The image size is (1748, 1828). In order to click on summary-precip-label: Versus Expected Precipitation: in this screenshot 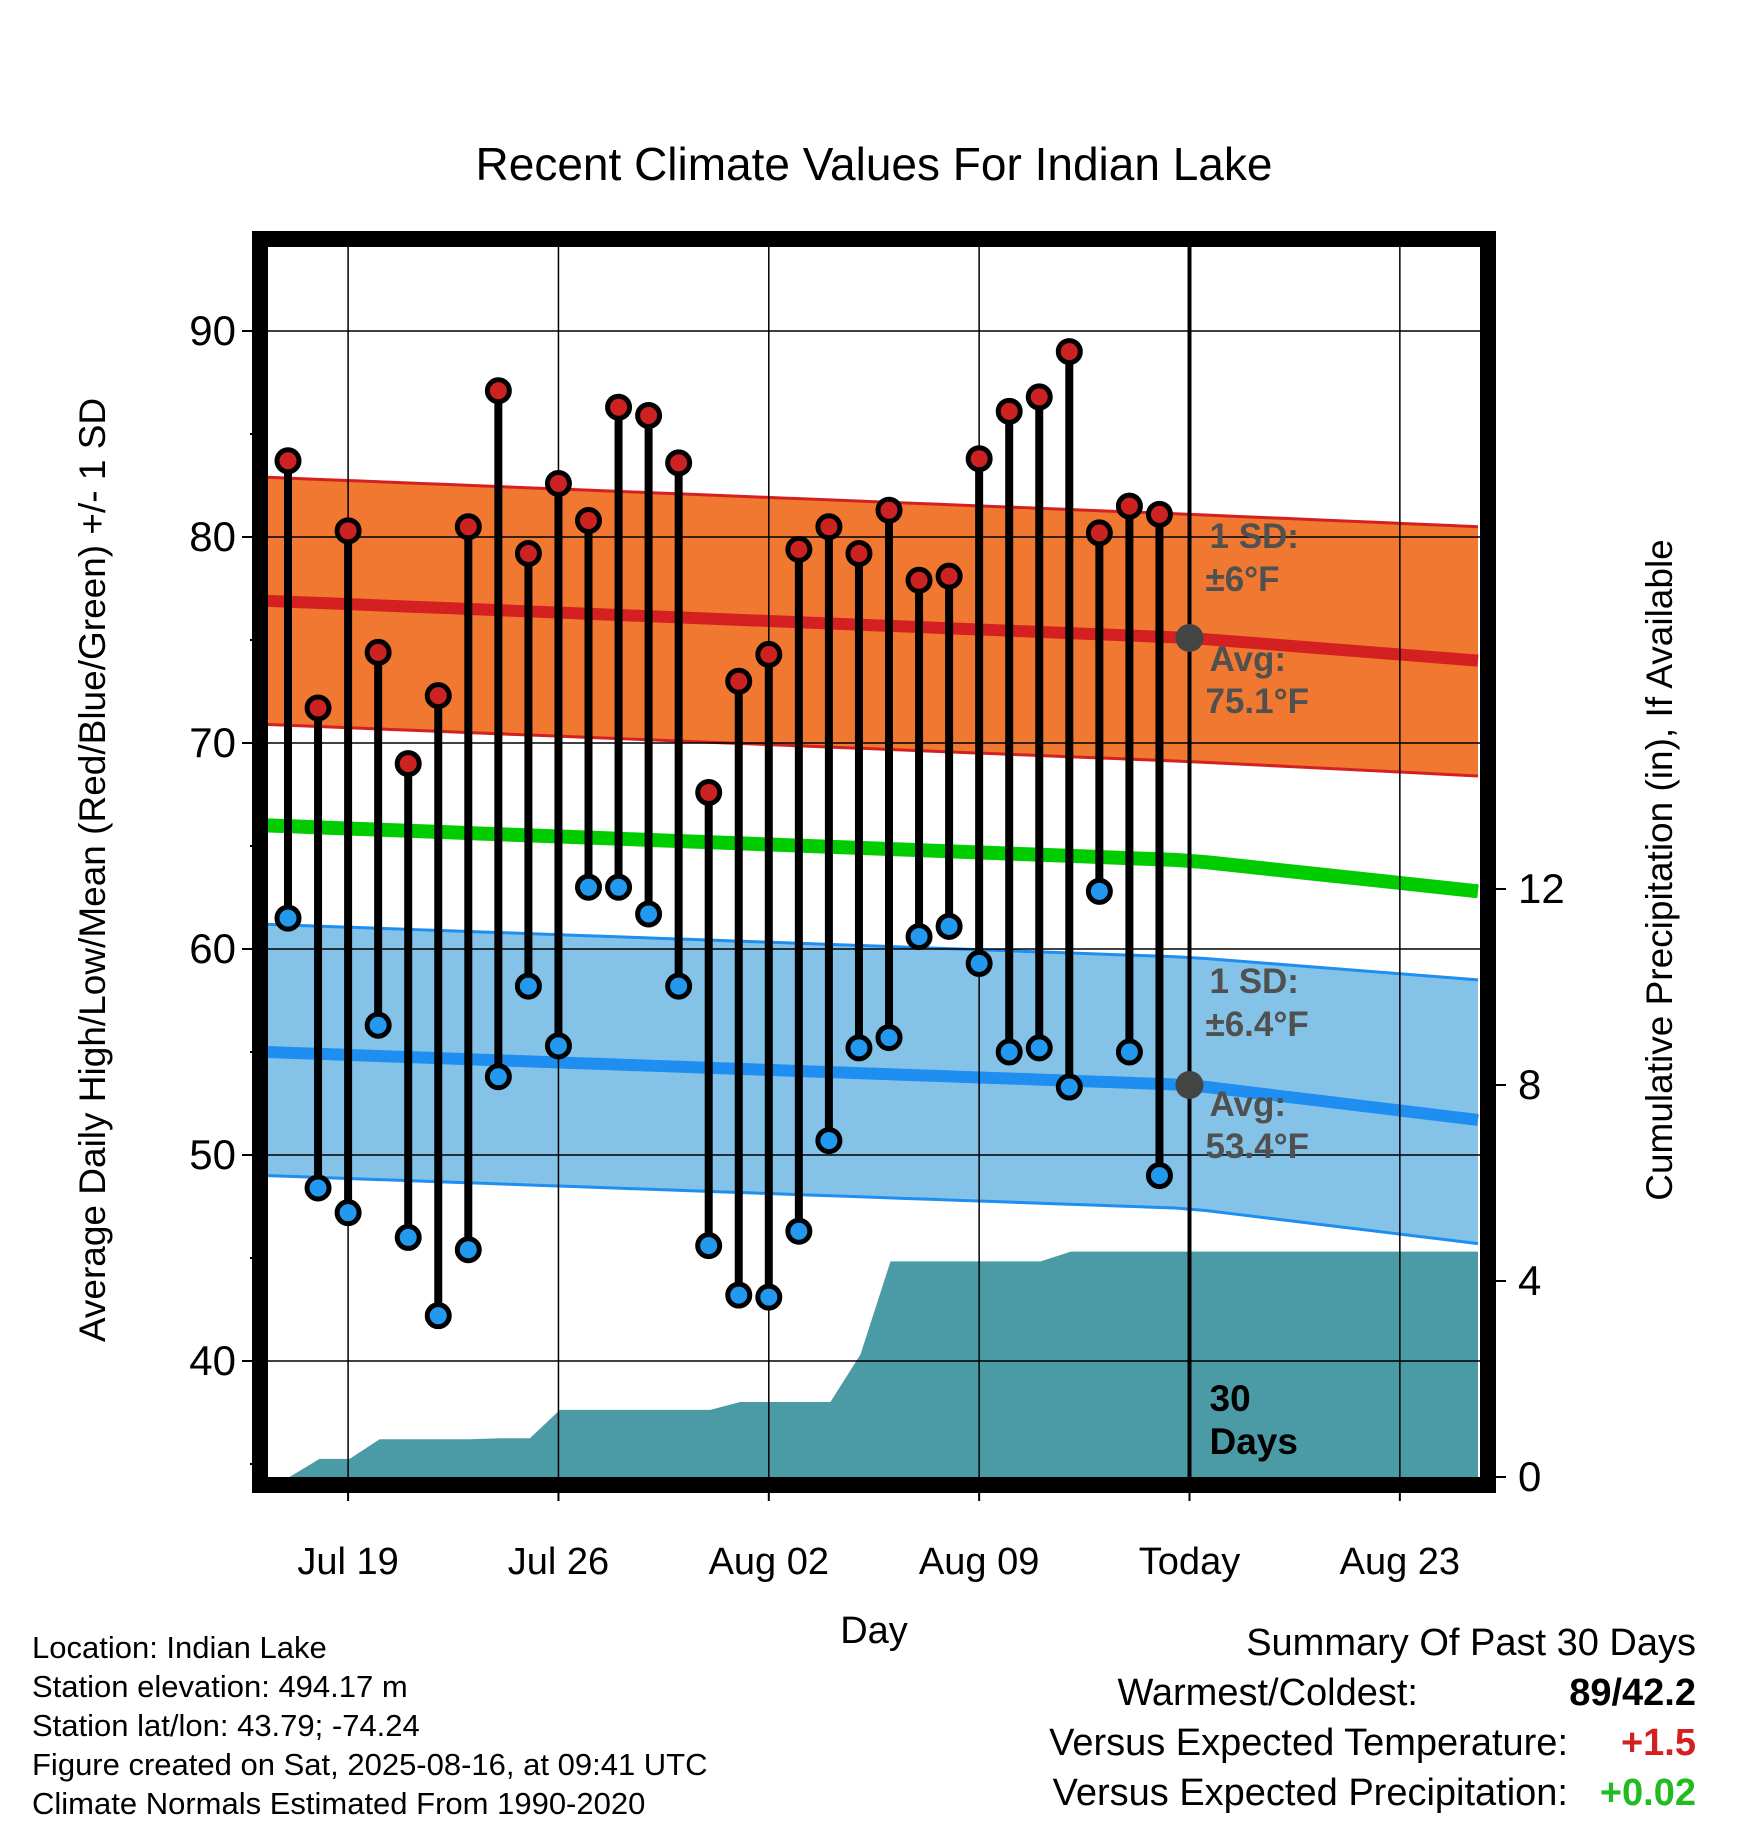, I will do `click(1310, 1793)`.